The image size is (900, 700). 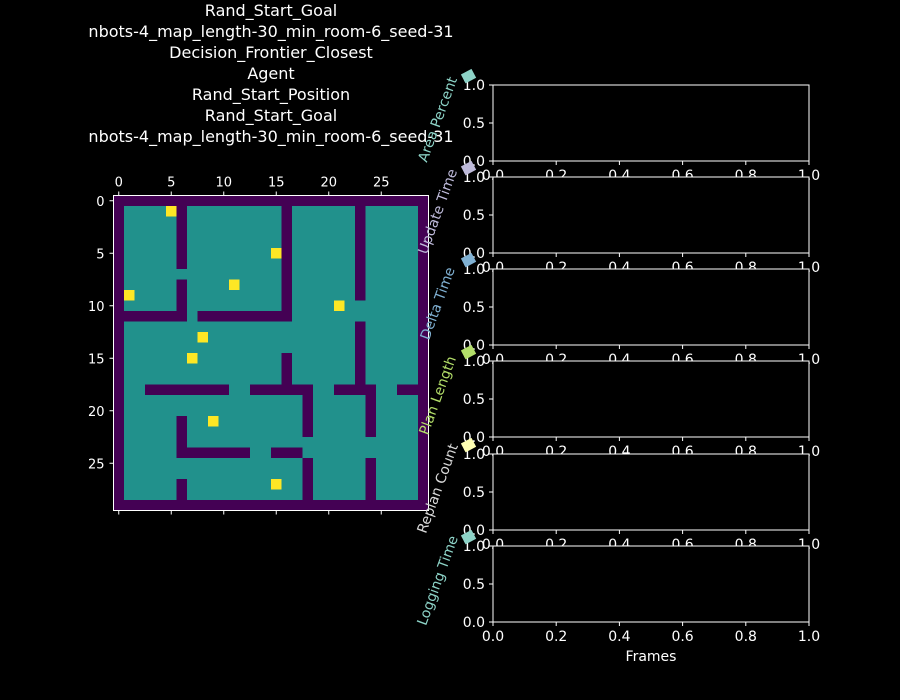 I want to click on map-xtick-label: 20, so click(x=328, y=183).